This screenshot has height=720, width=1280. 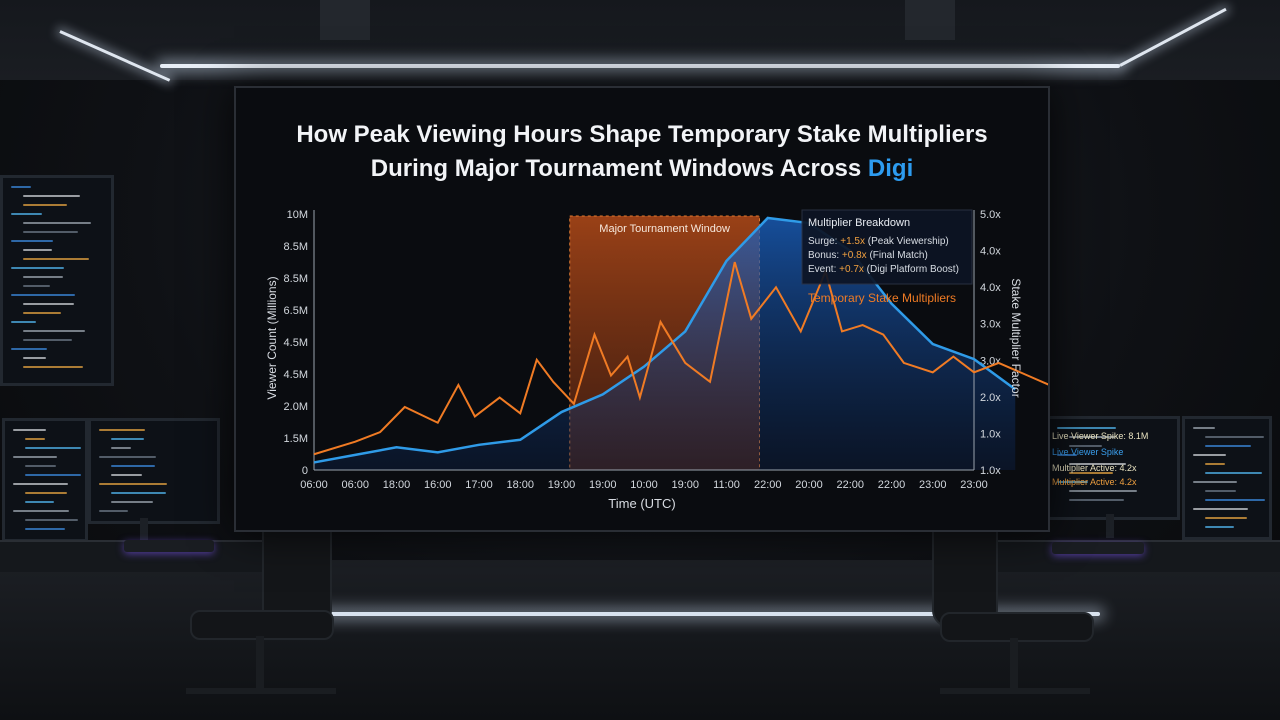 I want to click on y-left-tick-label: 8.5M, so click(x=296, y=247).